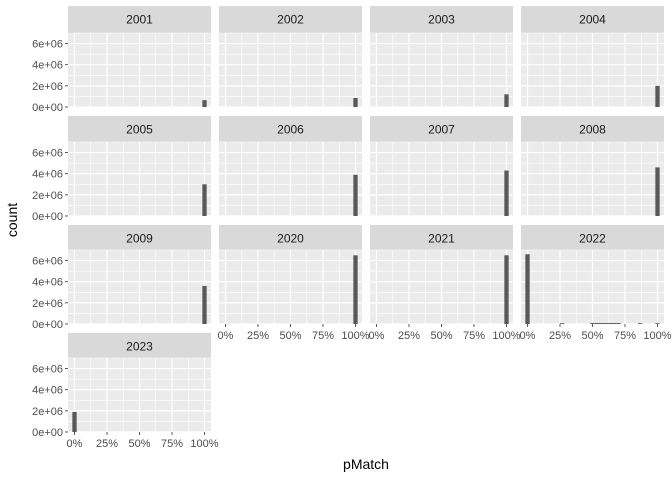 This screenshot has width=672, height=480. I want to click on facet-strip-label: 2022, so click(592, 239).